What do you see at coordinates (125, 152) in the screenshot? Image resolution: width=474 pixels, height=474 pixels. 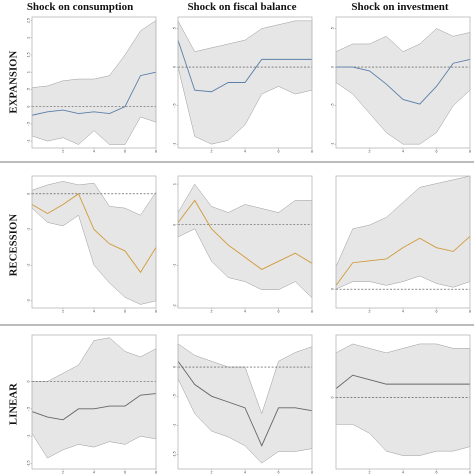 I see `panel-expansion-consumption-xtick-label: 6` at bounding box center [125, 152].